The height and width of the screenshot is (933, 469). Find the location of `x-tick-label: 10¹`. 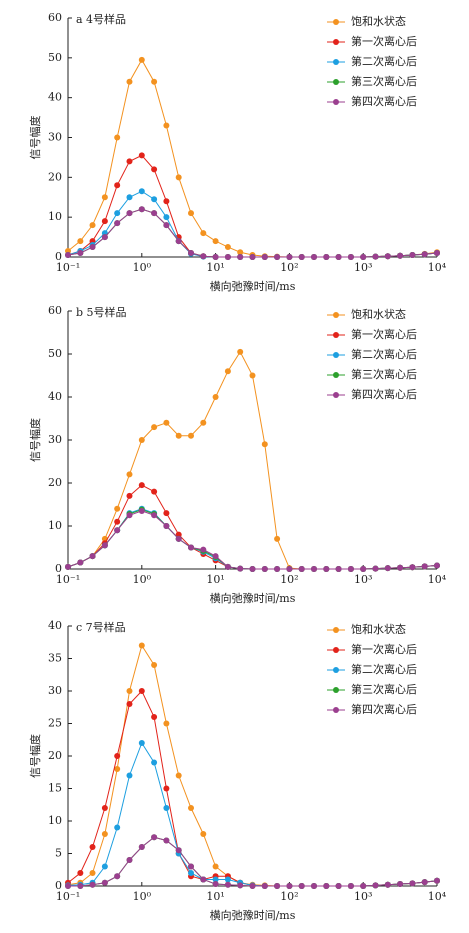

x-tick-label: 10¹ is located at coordinates (215, 896).